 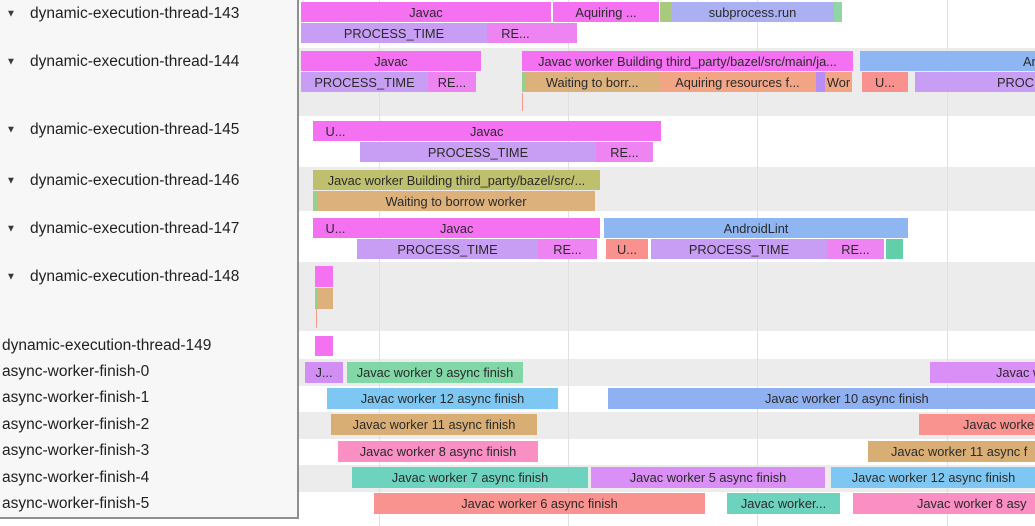 I want to click on trace-span-label: Javac worker 12 async finish, so click(x=933, y=477).